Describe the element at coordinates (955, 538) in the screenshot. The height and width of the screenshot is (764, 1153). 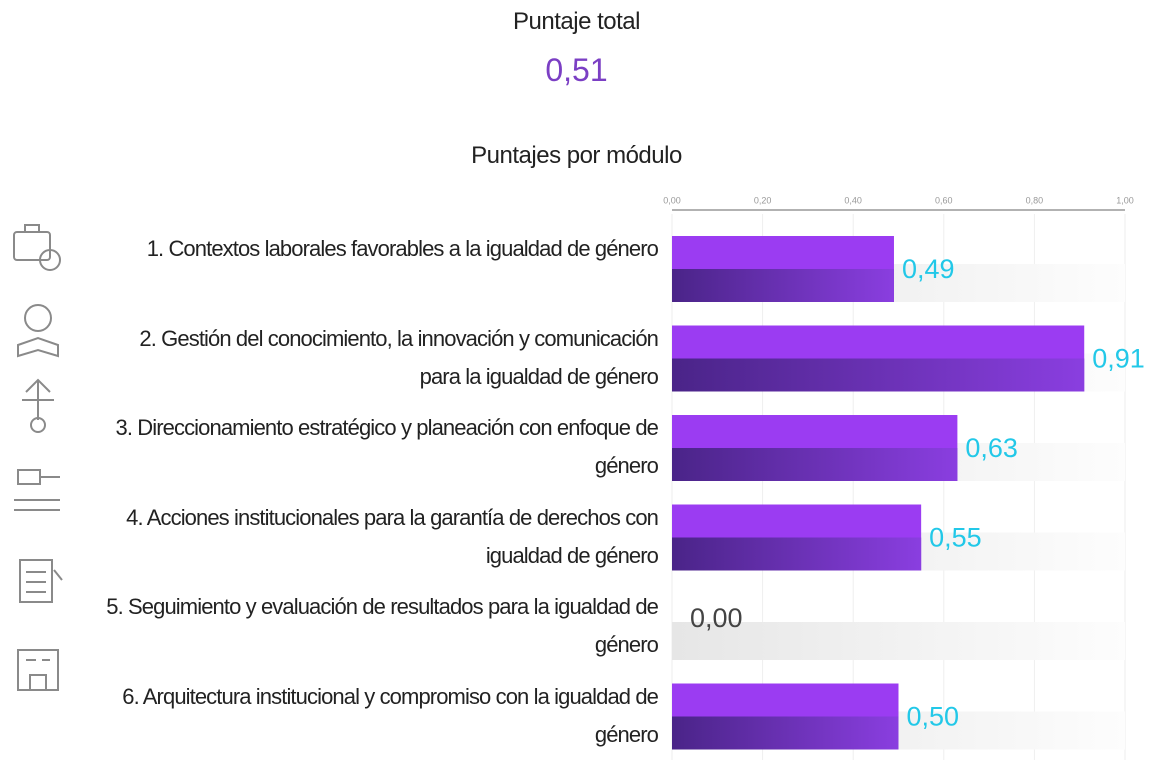
I see `value-label: 0,55` at that location.